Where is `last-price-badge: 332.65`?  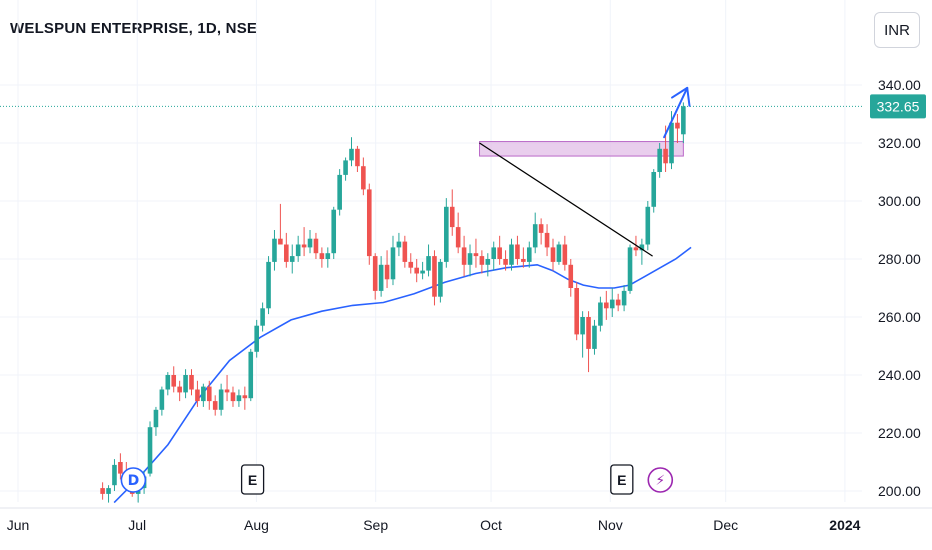 last-price-badge: 332.65 is located at coordinates (898, 106).